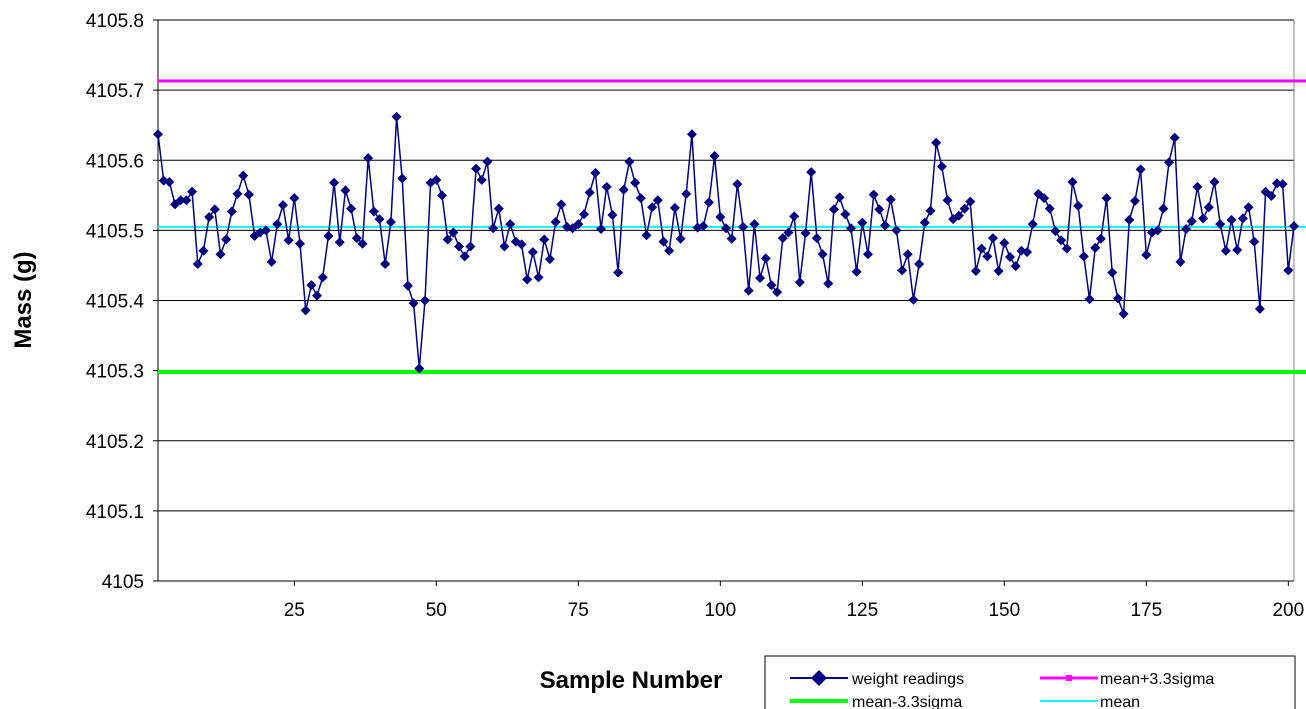  Describe the element at coordinates (1004, 610) in the screenshot. I see `x-tick-label: 150` at that location.